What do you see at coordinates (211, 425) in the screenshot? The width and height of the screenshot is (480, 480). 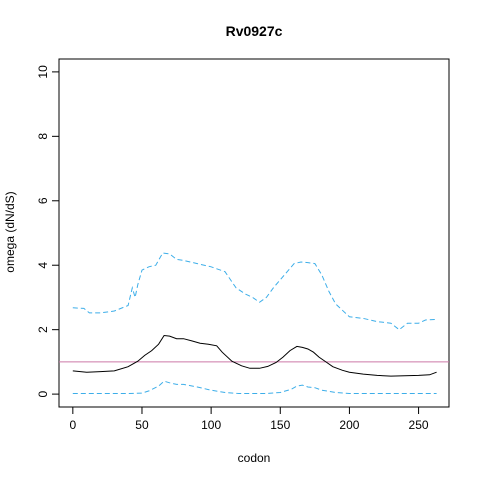 I see `x-tick-label: 100` at bounding box center [211, 425].